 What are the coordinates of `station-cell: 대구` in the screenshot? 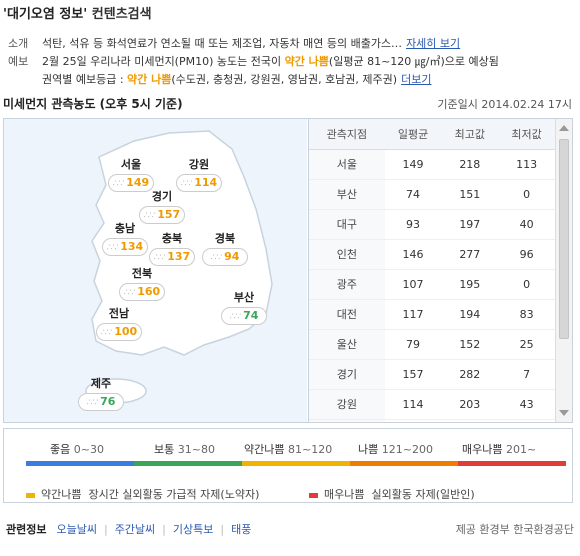 It's located at (347, 224).